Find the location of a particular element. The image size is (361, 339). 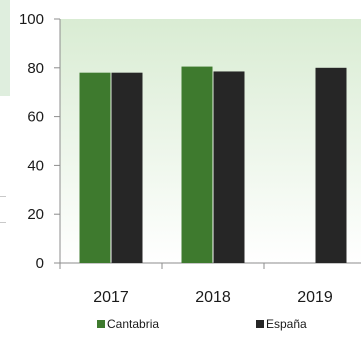

x-tick-label: 2019 is located at coordinates (315, 297).